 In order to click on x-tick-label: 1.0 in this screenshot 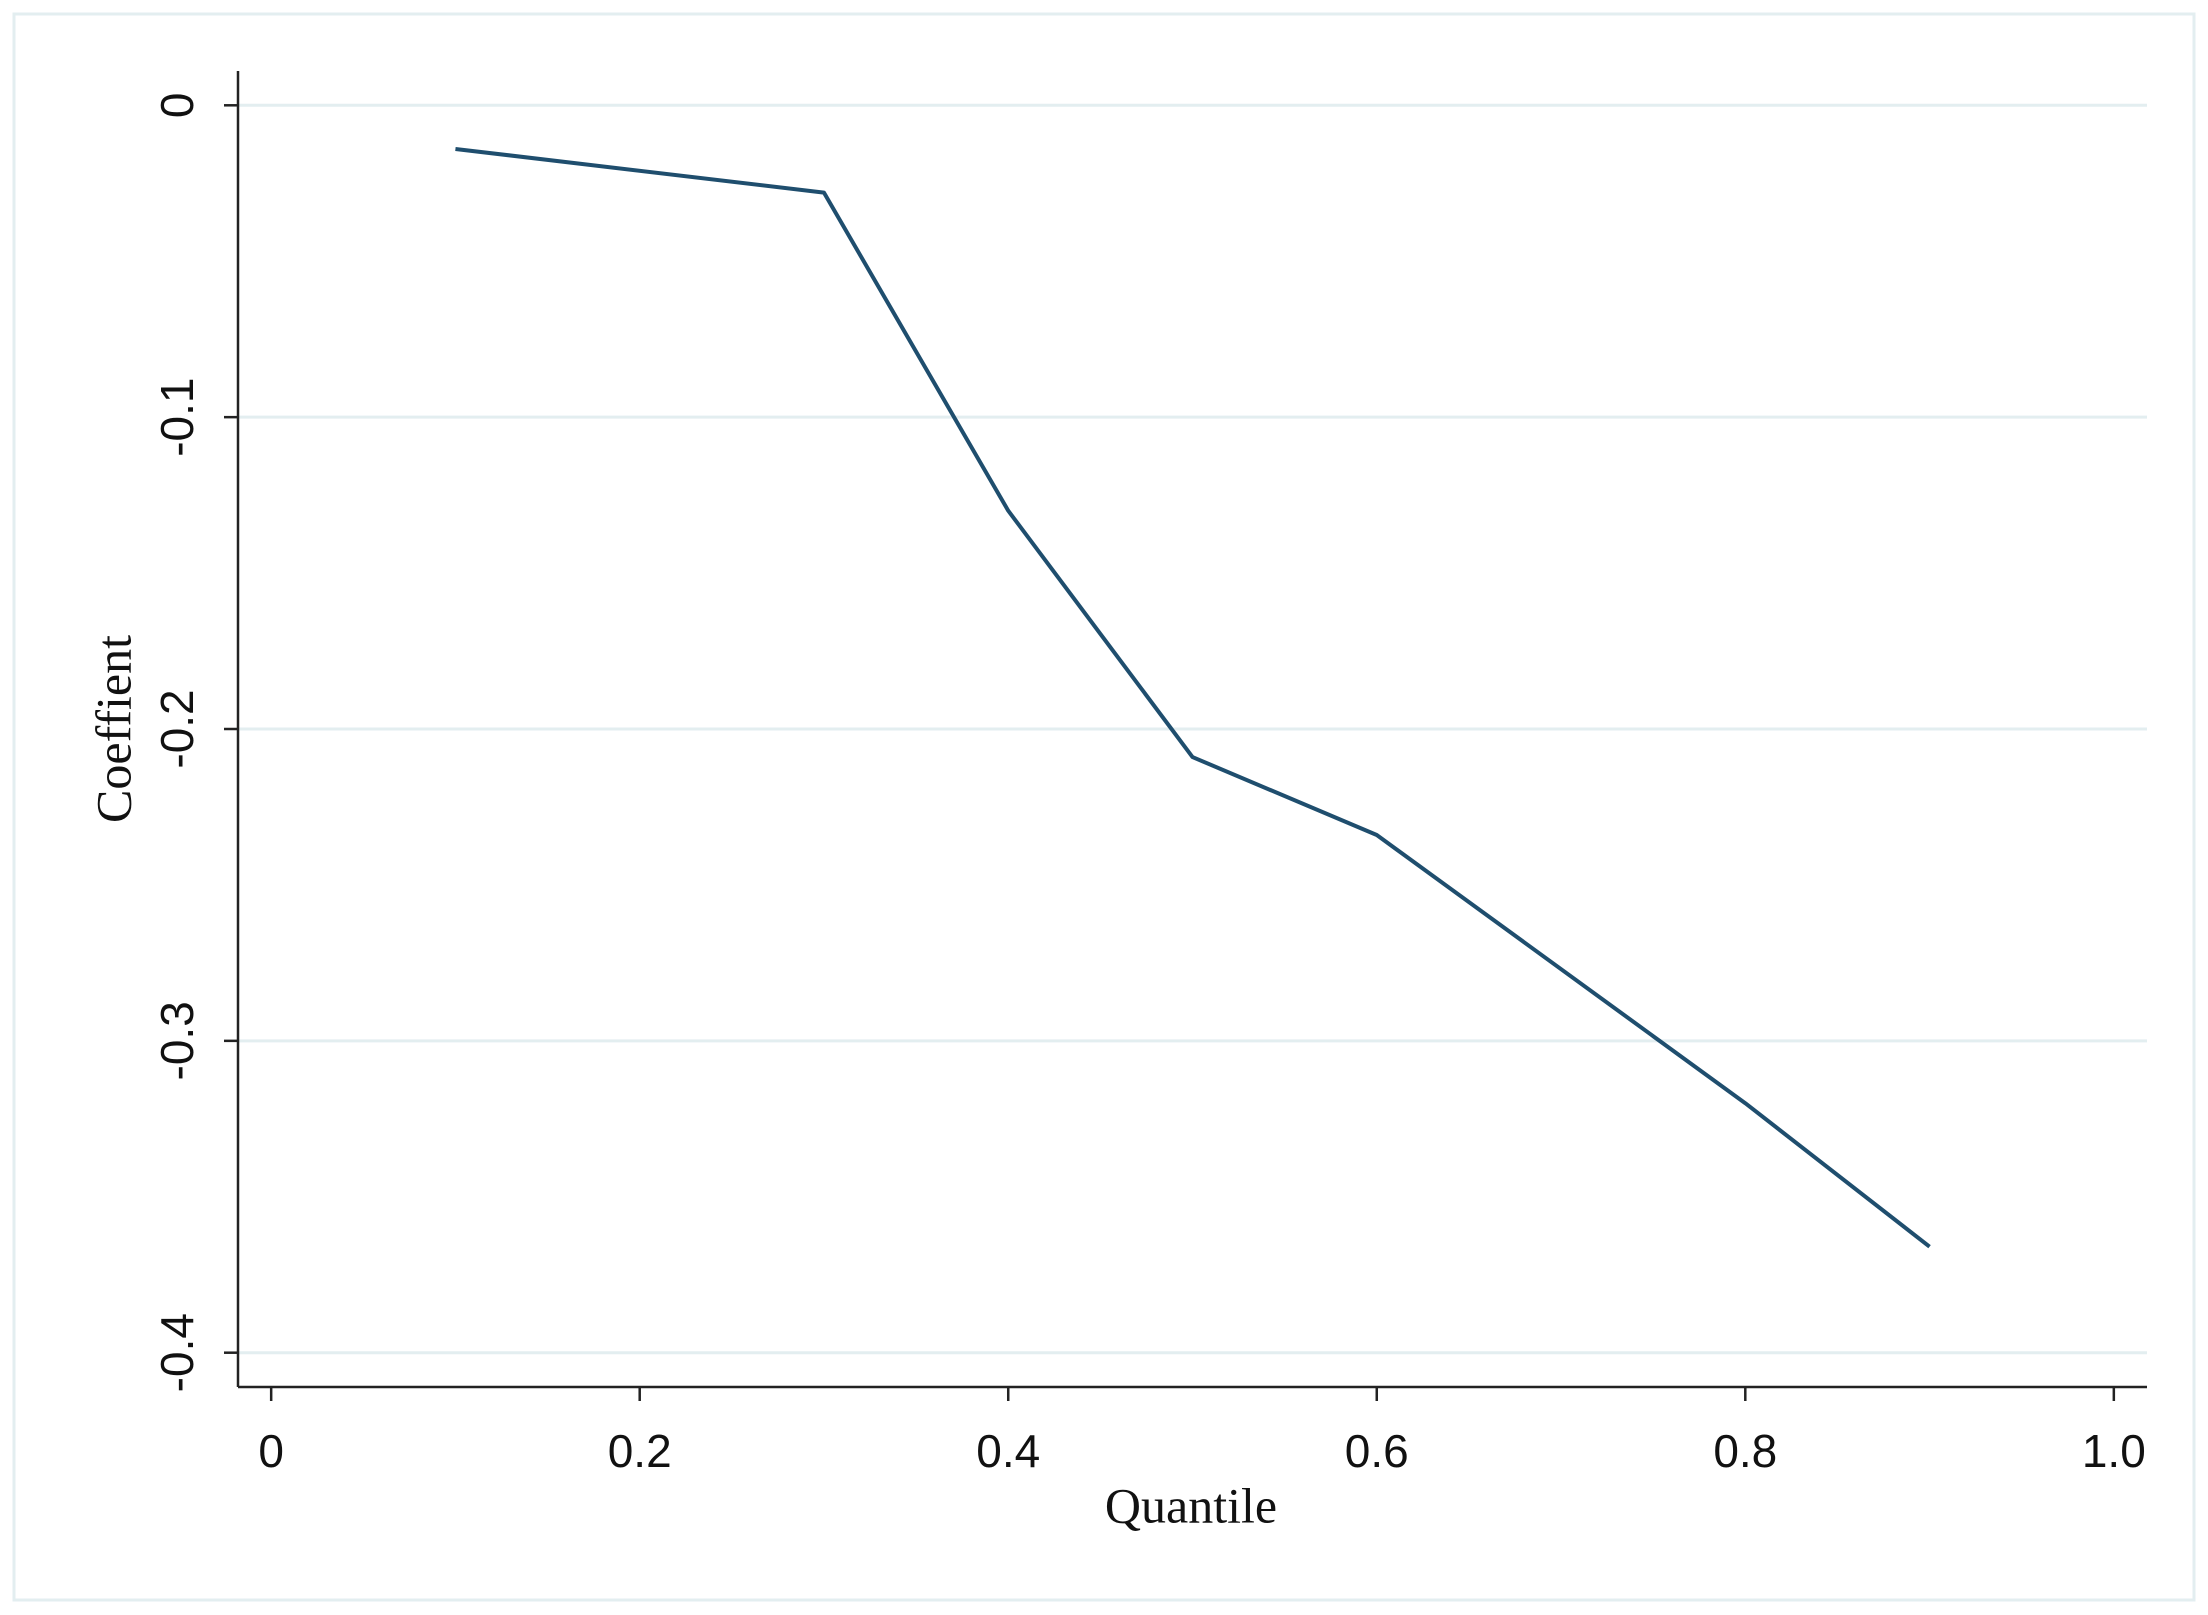, I will do `click(2114, 1451)`.